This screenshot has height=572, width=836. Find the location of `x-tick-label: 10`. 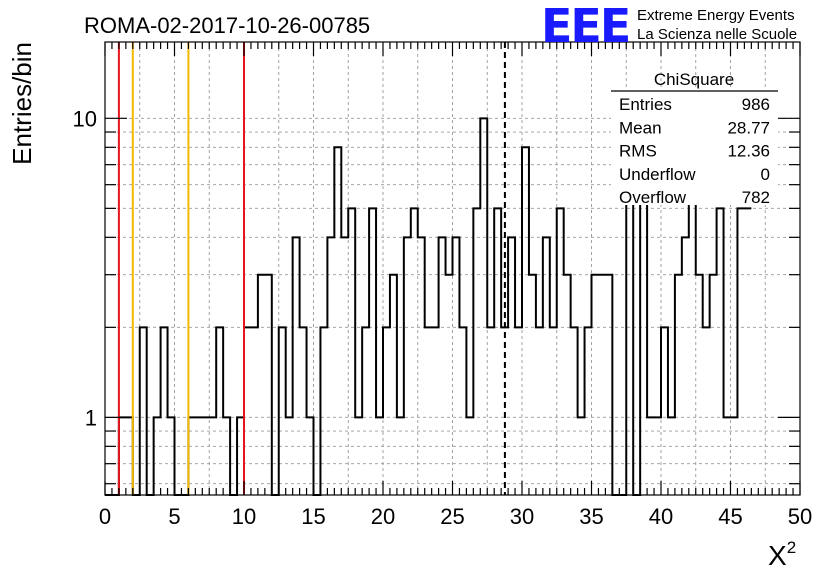

x-tick-label: 10 is located at coordinates (244, 516).